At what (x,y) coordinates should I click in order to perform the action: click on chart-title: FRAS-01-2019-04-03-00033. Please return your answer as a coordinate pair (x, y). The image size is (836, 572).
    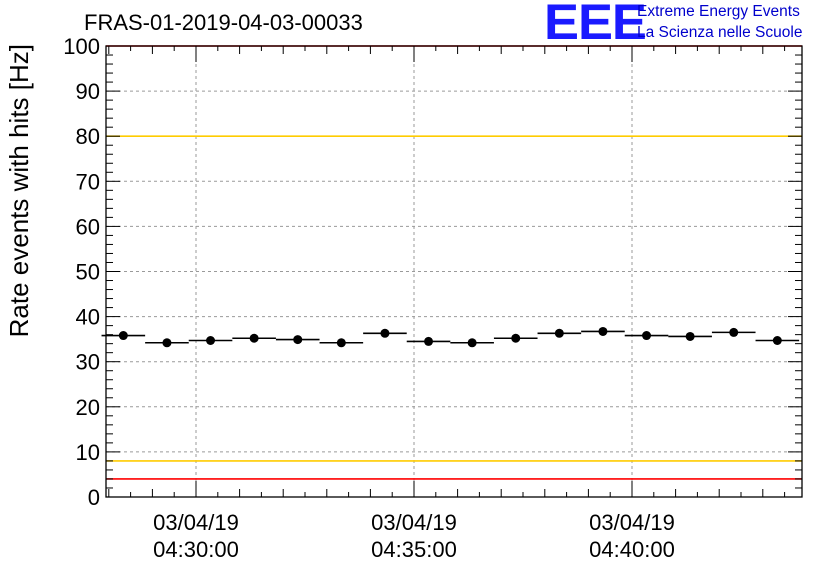
    Looking at the image, I should click on (223, 22).